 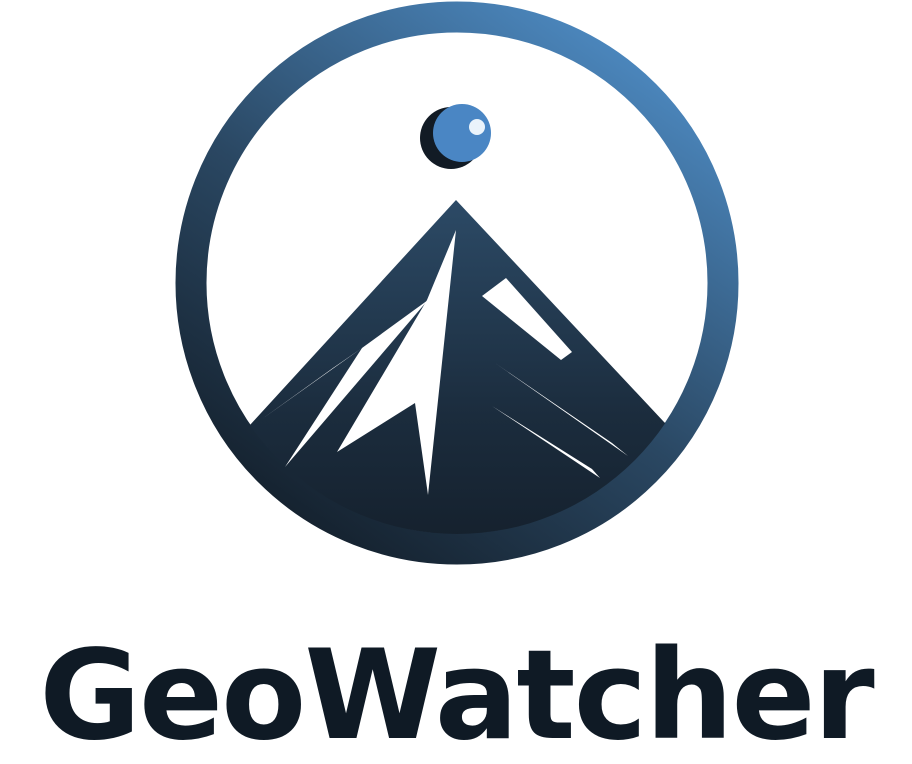 I want to click on snow-highlights, so click(x=445, y=362).